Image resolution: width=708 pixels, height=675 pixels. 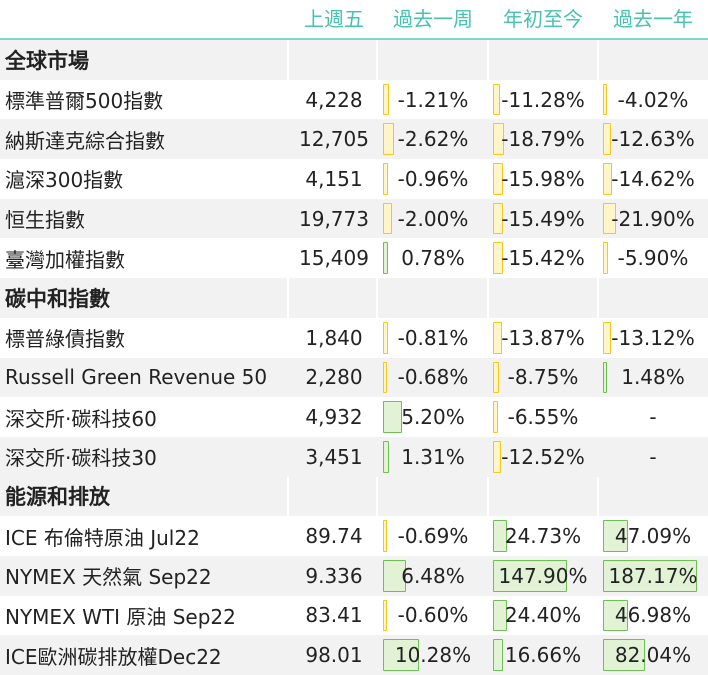 I want to click on table-row: 深交所·碳科技30 3,451 1.31% -12.52% -, so click(x=354, y=456).